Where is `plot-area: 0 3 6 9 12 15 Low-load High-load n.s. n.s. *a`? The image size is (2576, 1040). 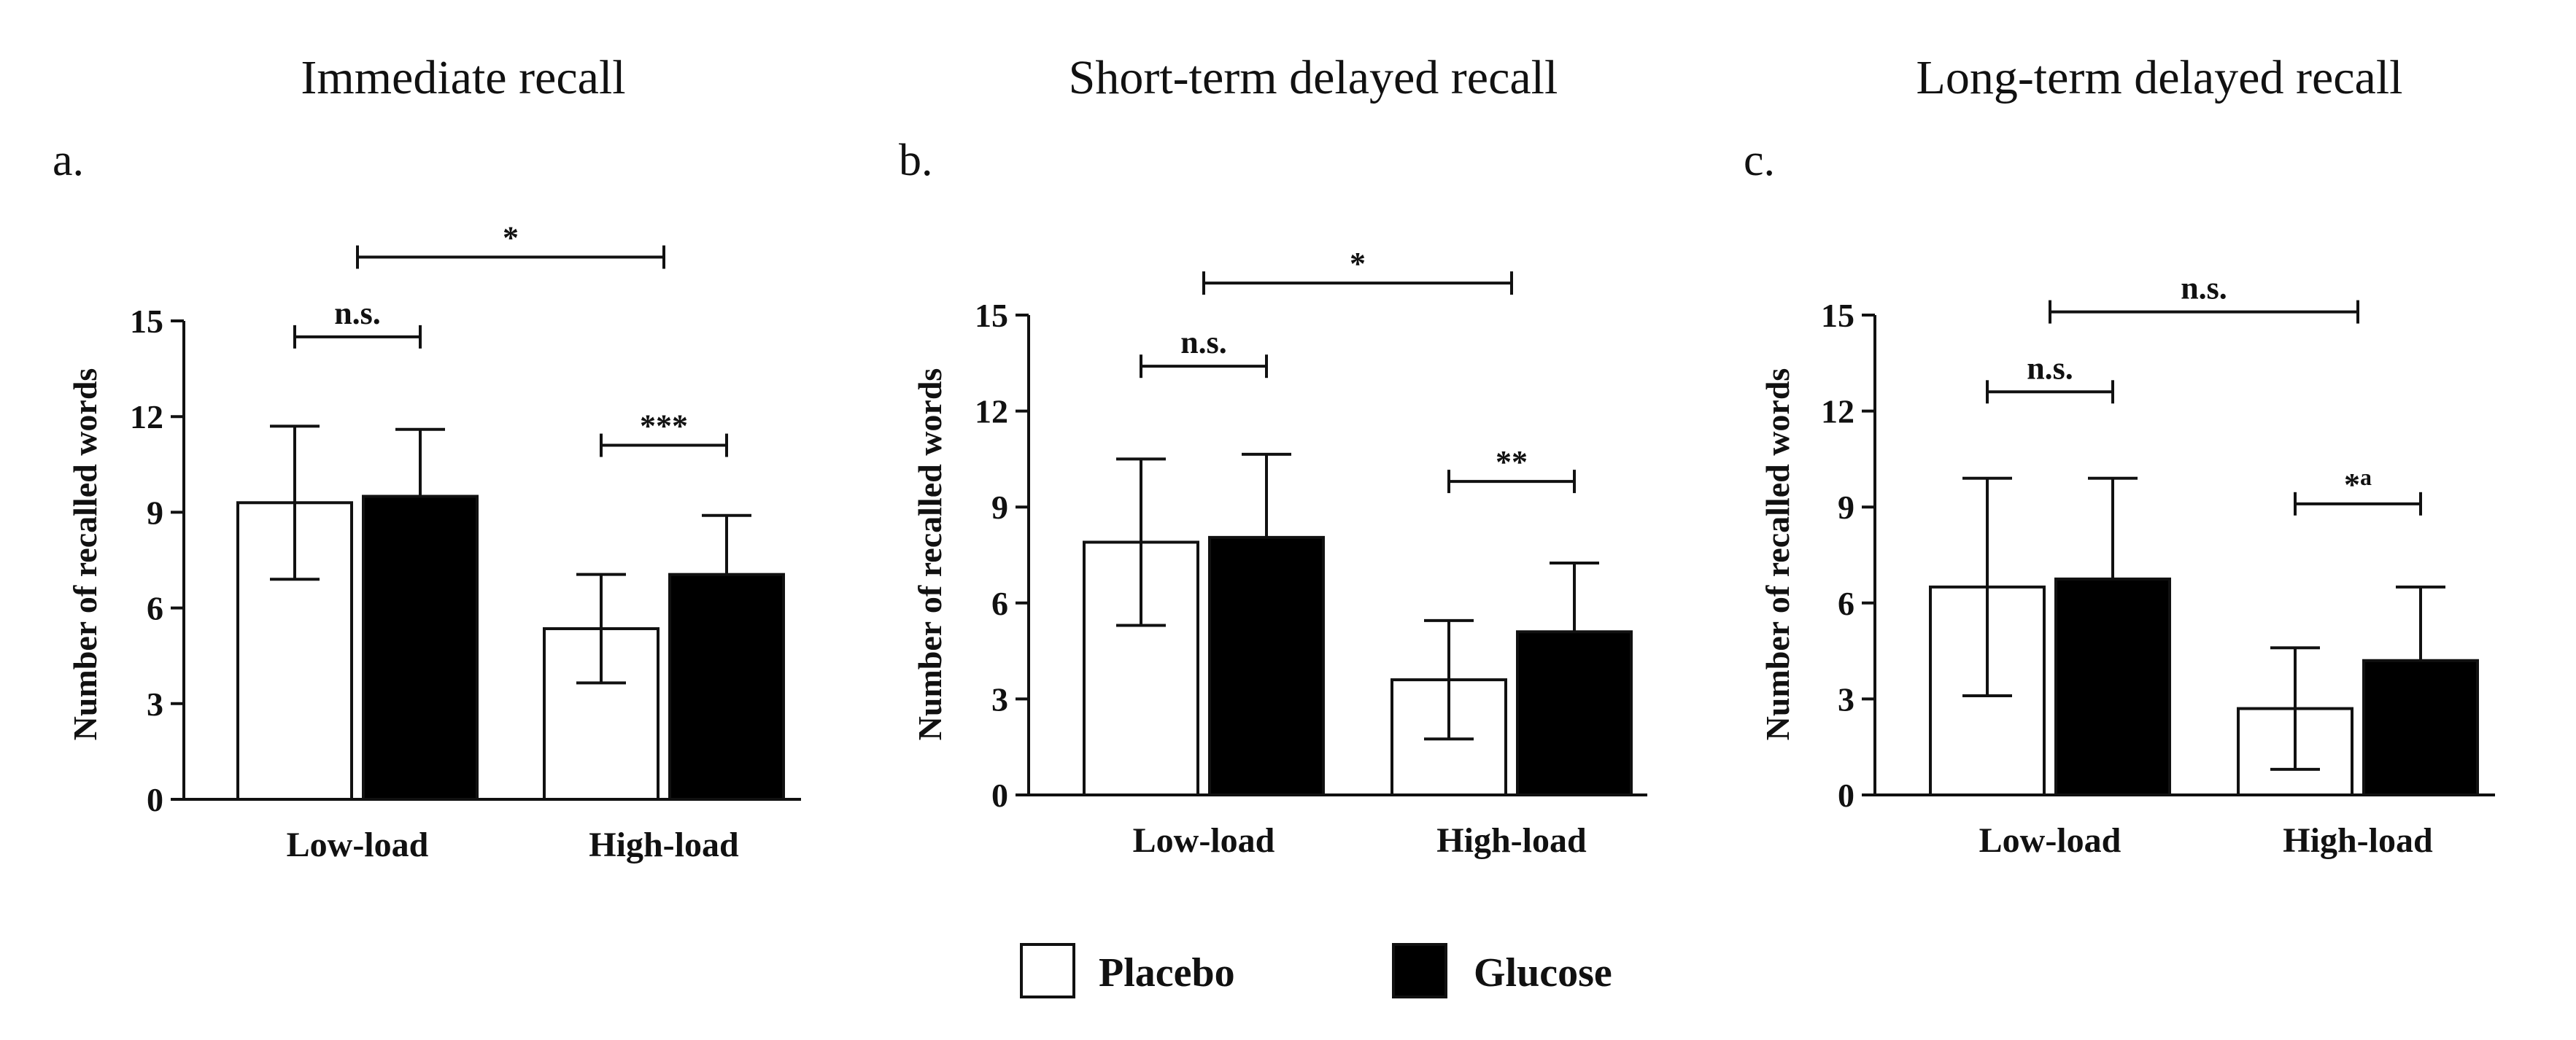 plot-area: 0 3 6 9 12 15 Low-load High-load n.s. n.s. *a is located at coordinates (2158, 565).